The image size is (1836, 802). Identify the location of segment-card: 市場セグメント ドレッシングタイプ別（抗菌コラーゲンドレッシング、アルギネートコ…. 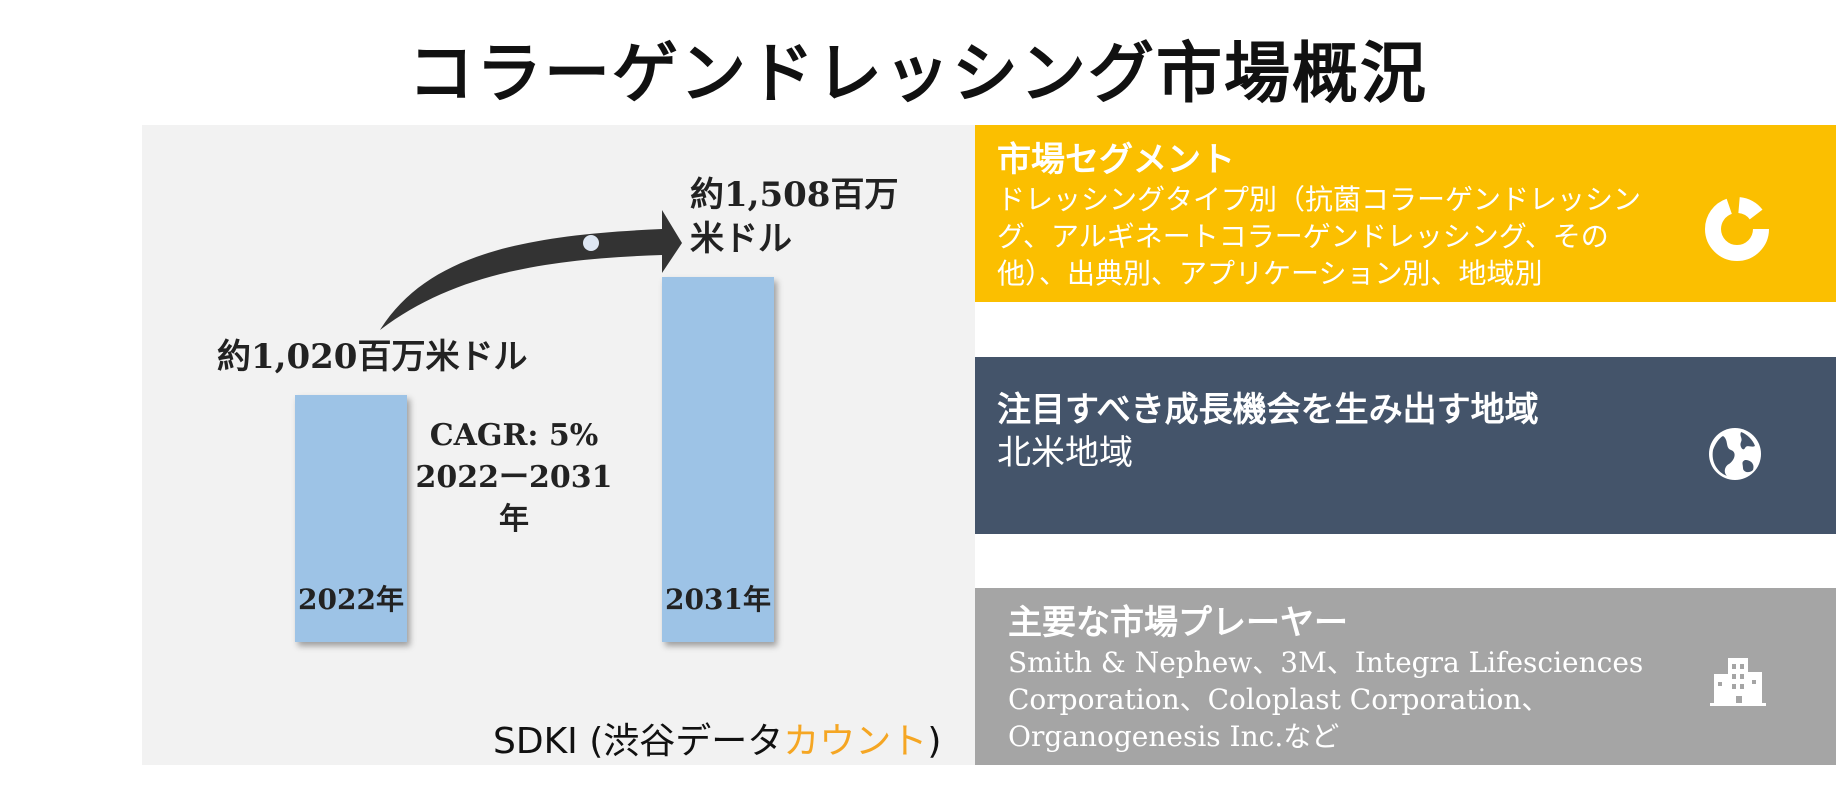
(1405, 213).